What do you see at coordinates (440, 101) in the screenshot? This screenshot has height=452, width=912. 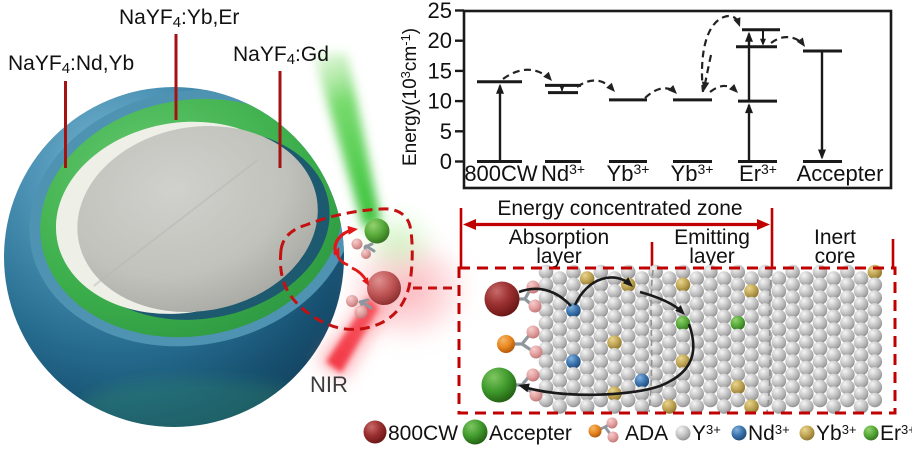 I see `svg-text: 10` at bounding box center [440, 101].